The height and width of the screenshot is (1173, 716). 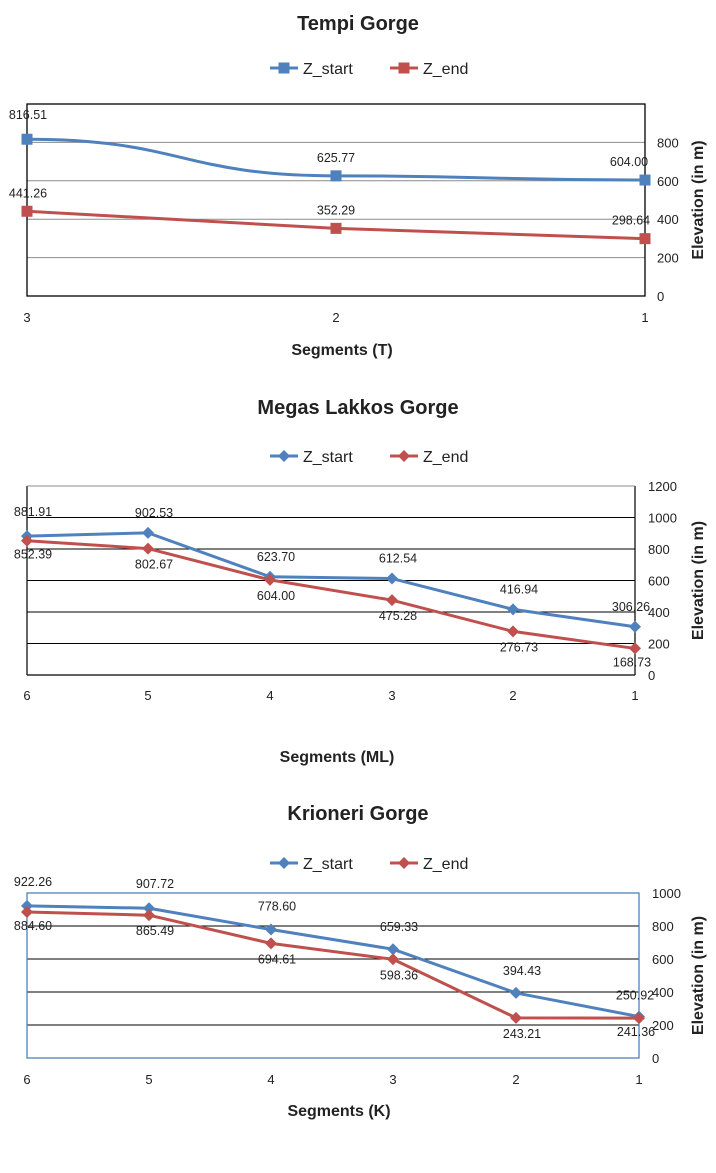 I want to click on data-label: 276.73, so click(x=519, y=647).